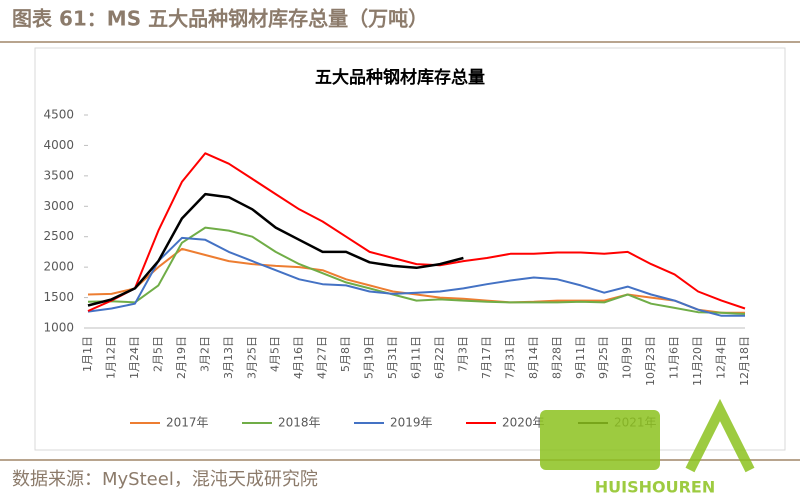 This screenshot has height=504, width=800. What do you see at coordinates (509, 357) in the screenshot?
I see `x-tick-label: 7月31日` at bounding box center [509, 357].